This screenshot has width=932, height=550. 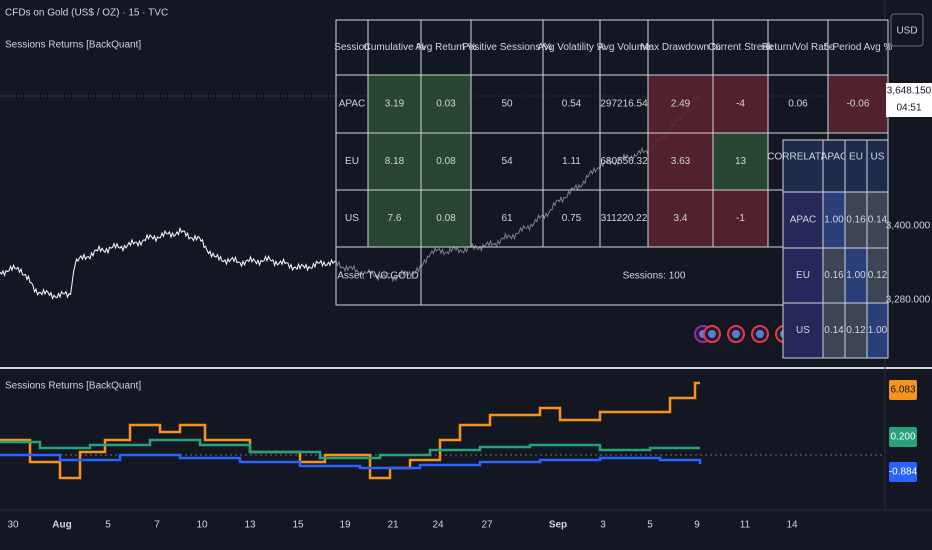 What do you see at coordinates (681, 161) in the screenshot?
I see `cell-text: 3.63` at bounding box center [681, 161].